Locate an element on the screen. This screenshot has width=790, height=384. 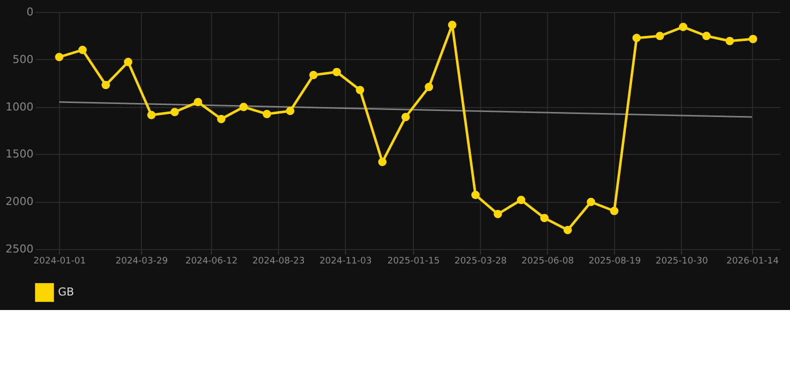
y-tick-label: 2500 is located at coordinates (20, 249).